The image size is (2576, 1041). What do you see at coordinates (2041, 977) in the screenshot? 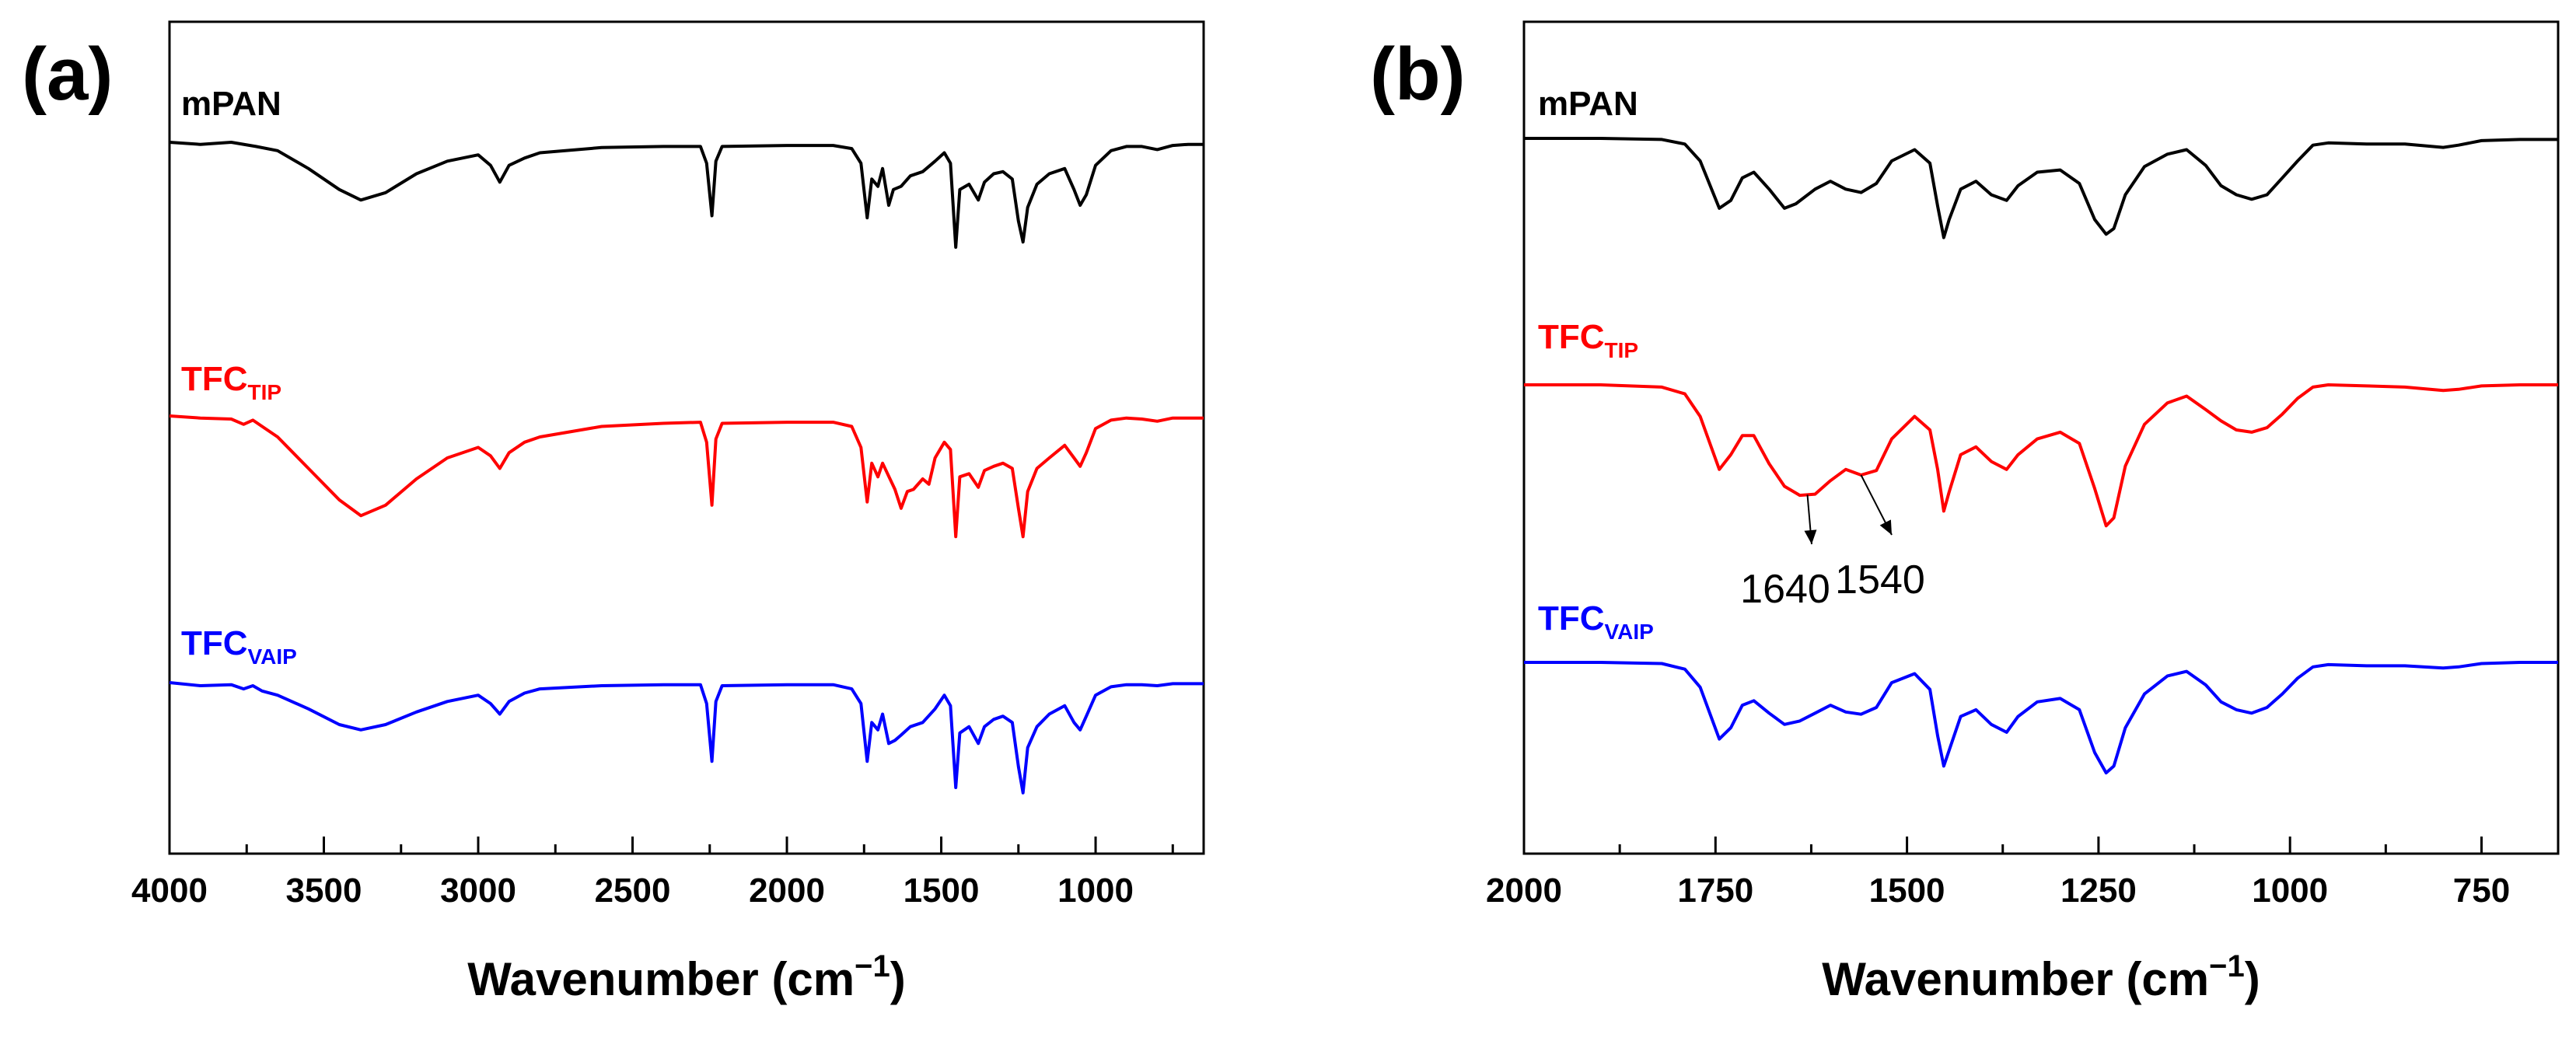
I see `panel-b-x-axis-title: Wavenumber (cm−1)` at bounding box center [2041, 977].